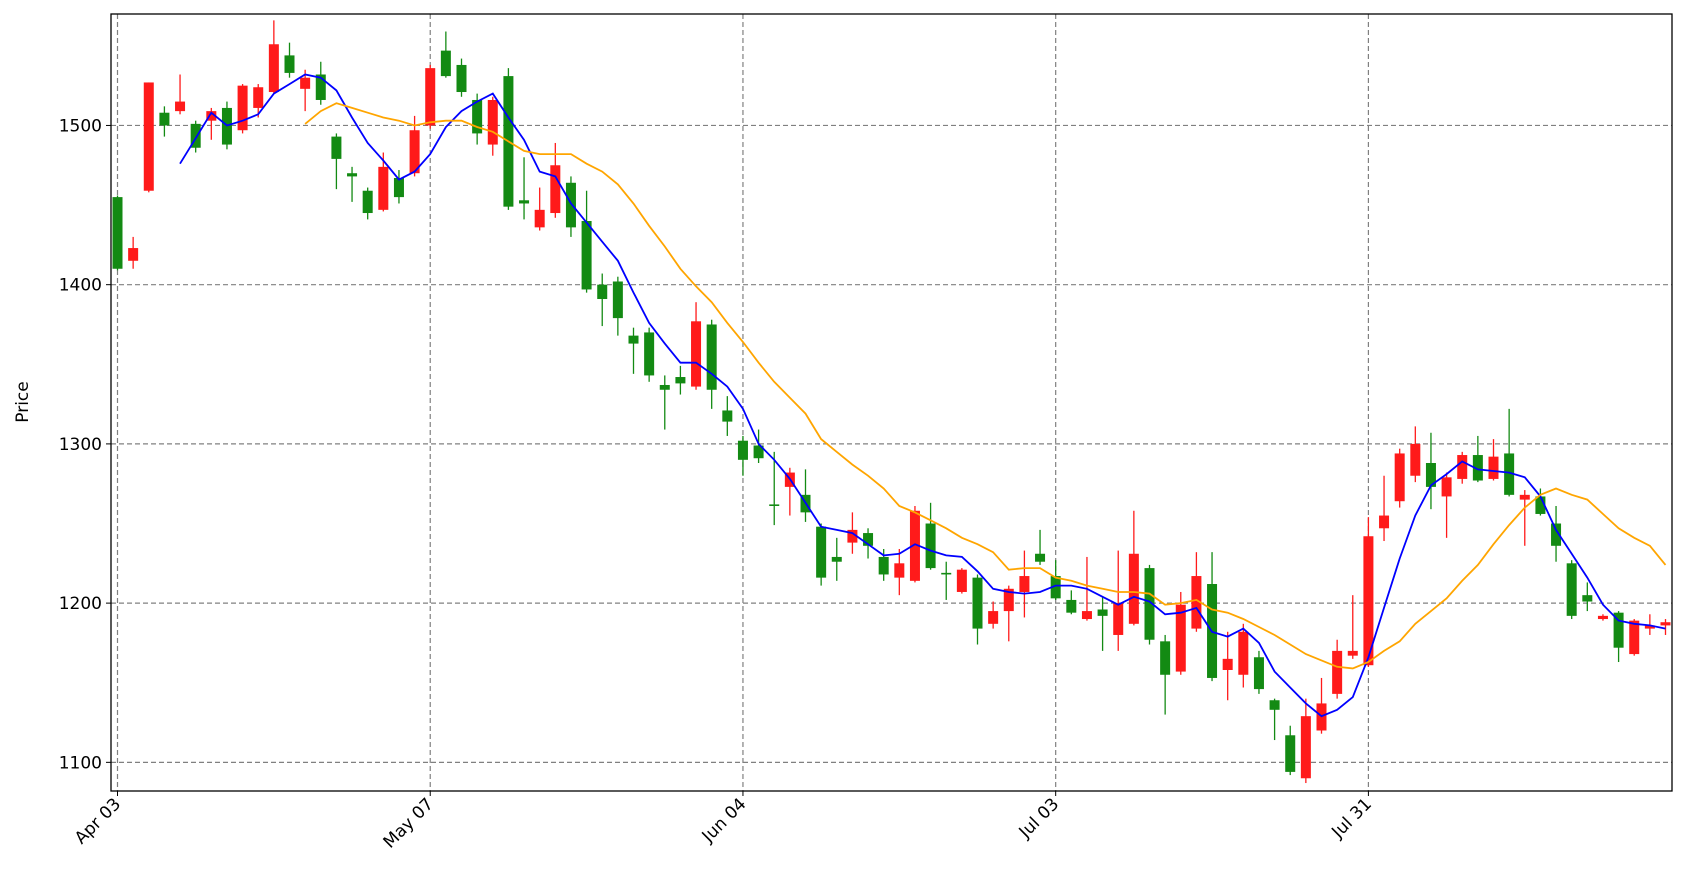 The height and width of the screenshot is (889, 1688). Describe the element at coordinates (23, 401) in the screenshot. I see `y-axis-label: Price` at that location.